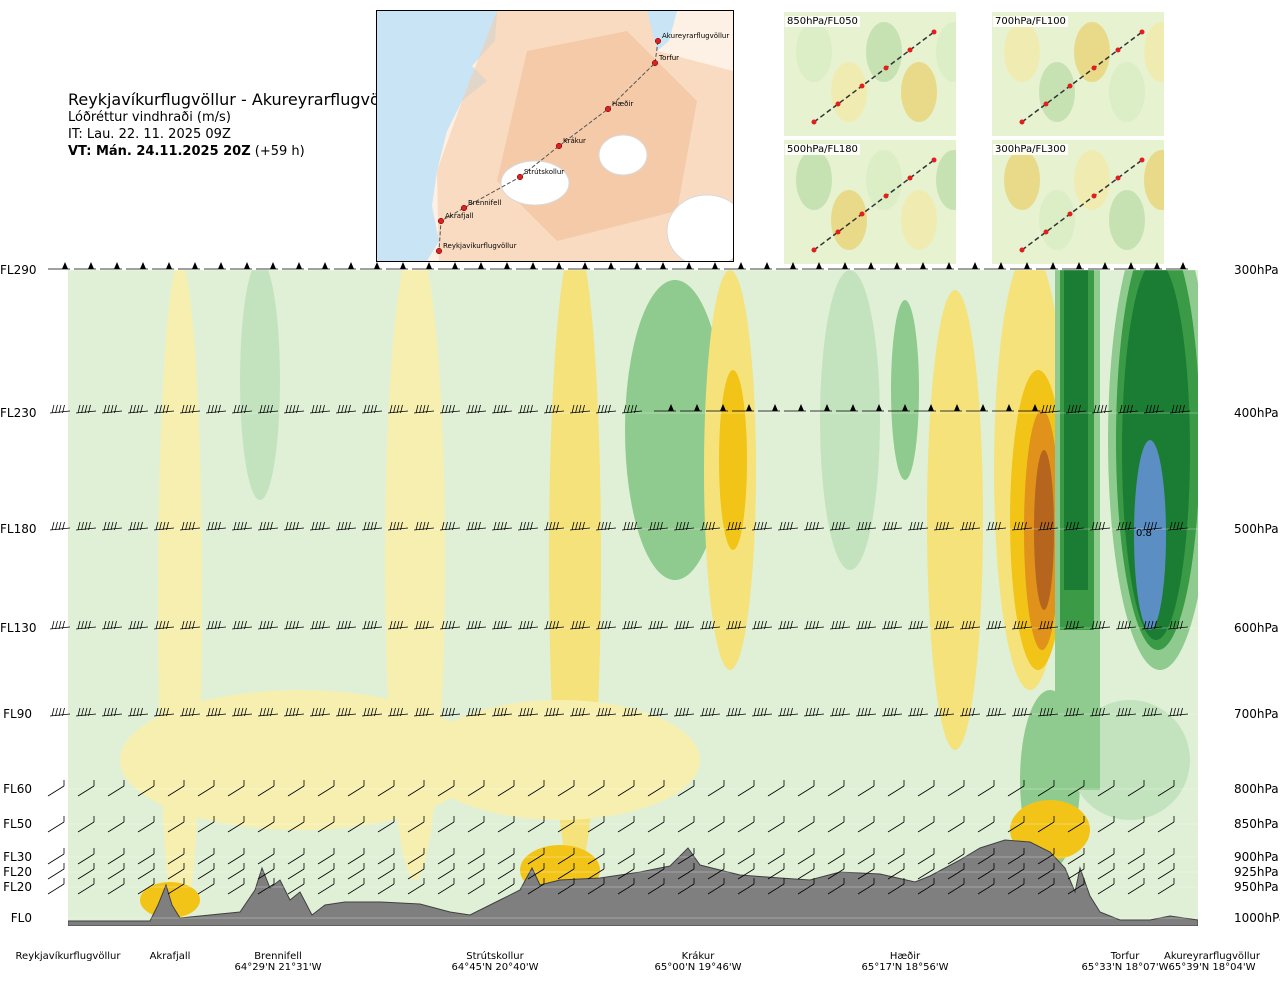 The height and width of the screenshot is (981, 1280). What do you see at coordinates (484, 203) in the screenshot?
I see `route-point-label: Brennifell` at bounding box center [484, 203].